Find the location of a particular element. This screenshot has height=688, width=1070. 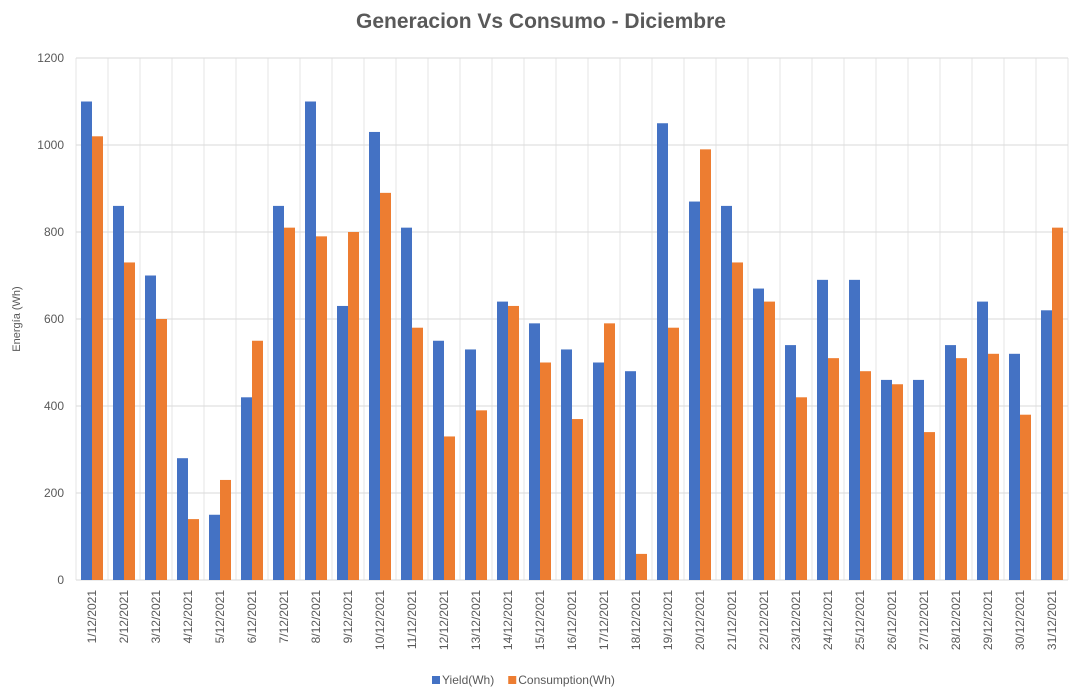

x-tick-label: 6/12/2021 is located at coordinates (252, 617).